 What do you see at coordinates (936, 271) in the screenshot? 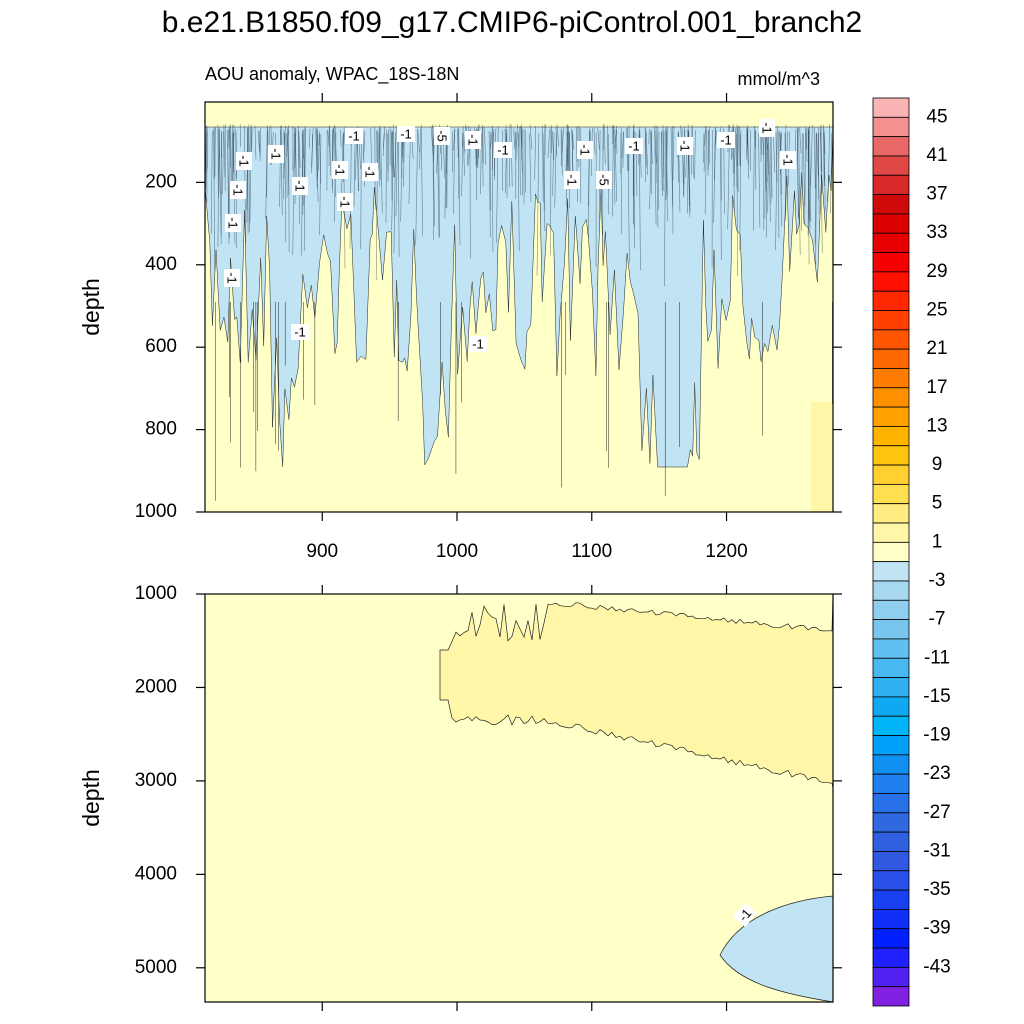
I see `colorbar-label: 29` at bounding box center [936, 271].